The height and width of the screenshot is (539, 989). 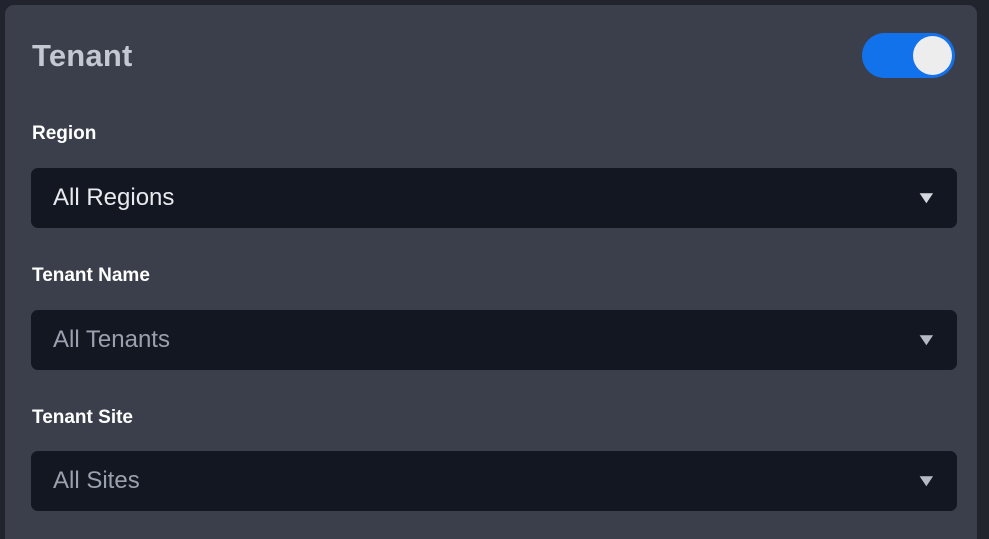 I want to click on tenant-site-select-value: All Sites, so click(x=96, y=480).